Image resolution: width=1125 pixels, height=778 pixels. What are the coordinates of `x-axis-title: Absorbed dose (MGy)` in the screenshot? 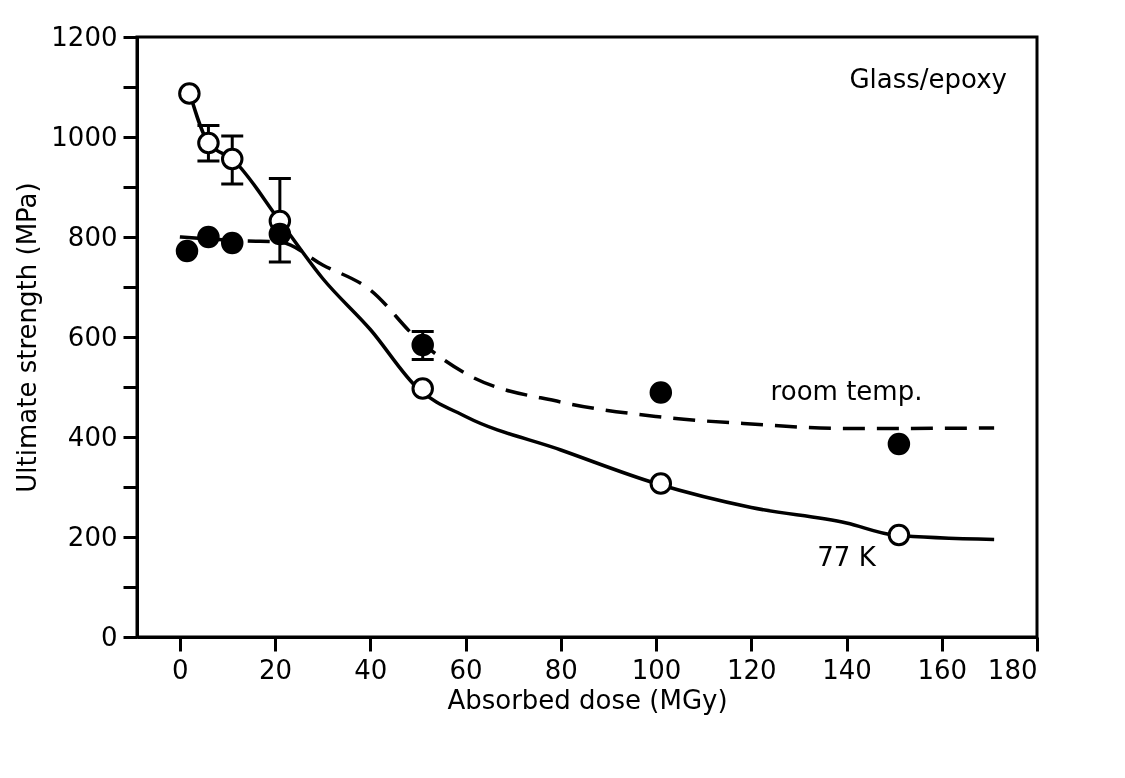 It's located at (587, 699).